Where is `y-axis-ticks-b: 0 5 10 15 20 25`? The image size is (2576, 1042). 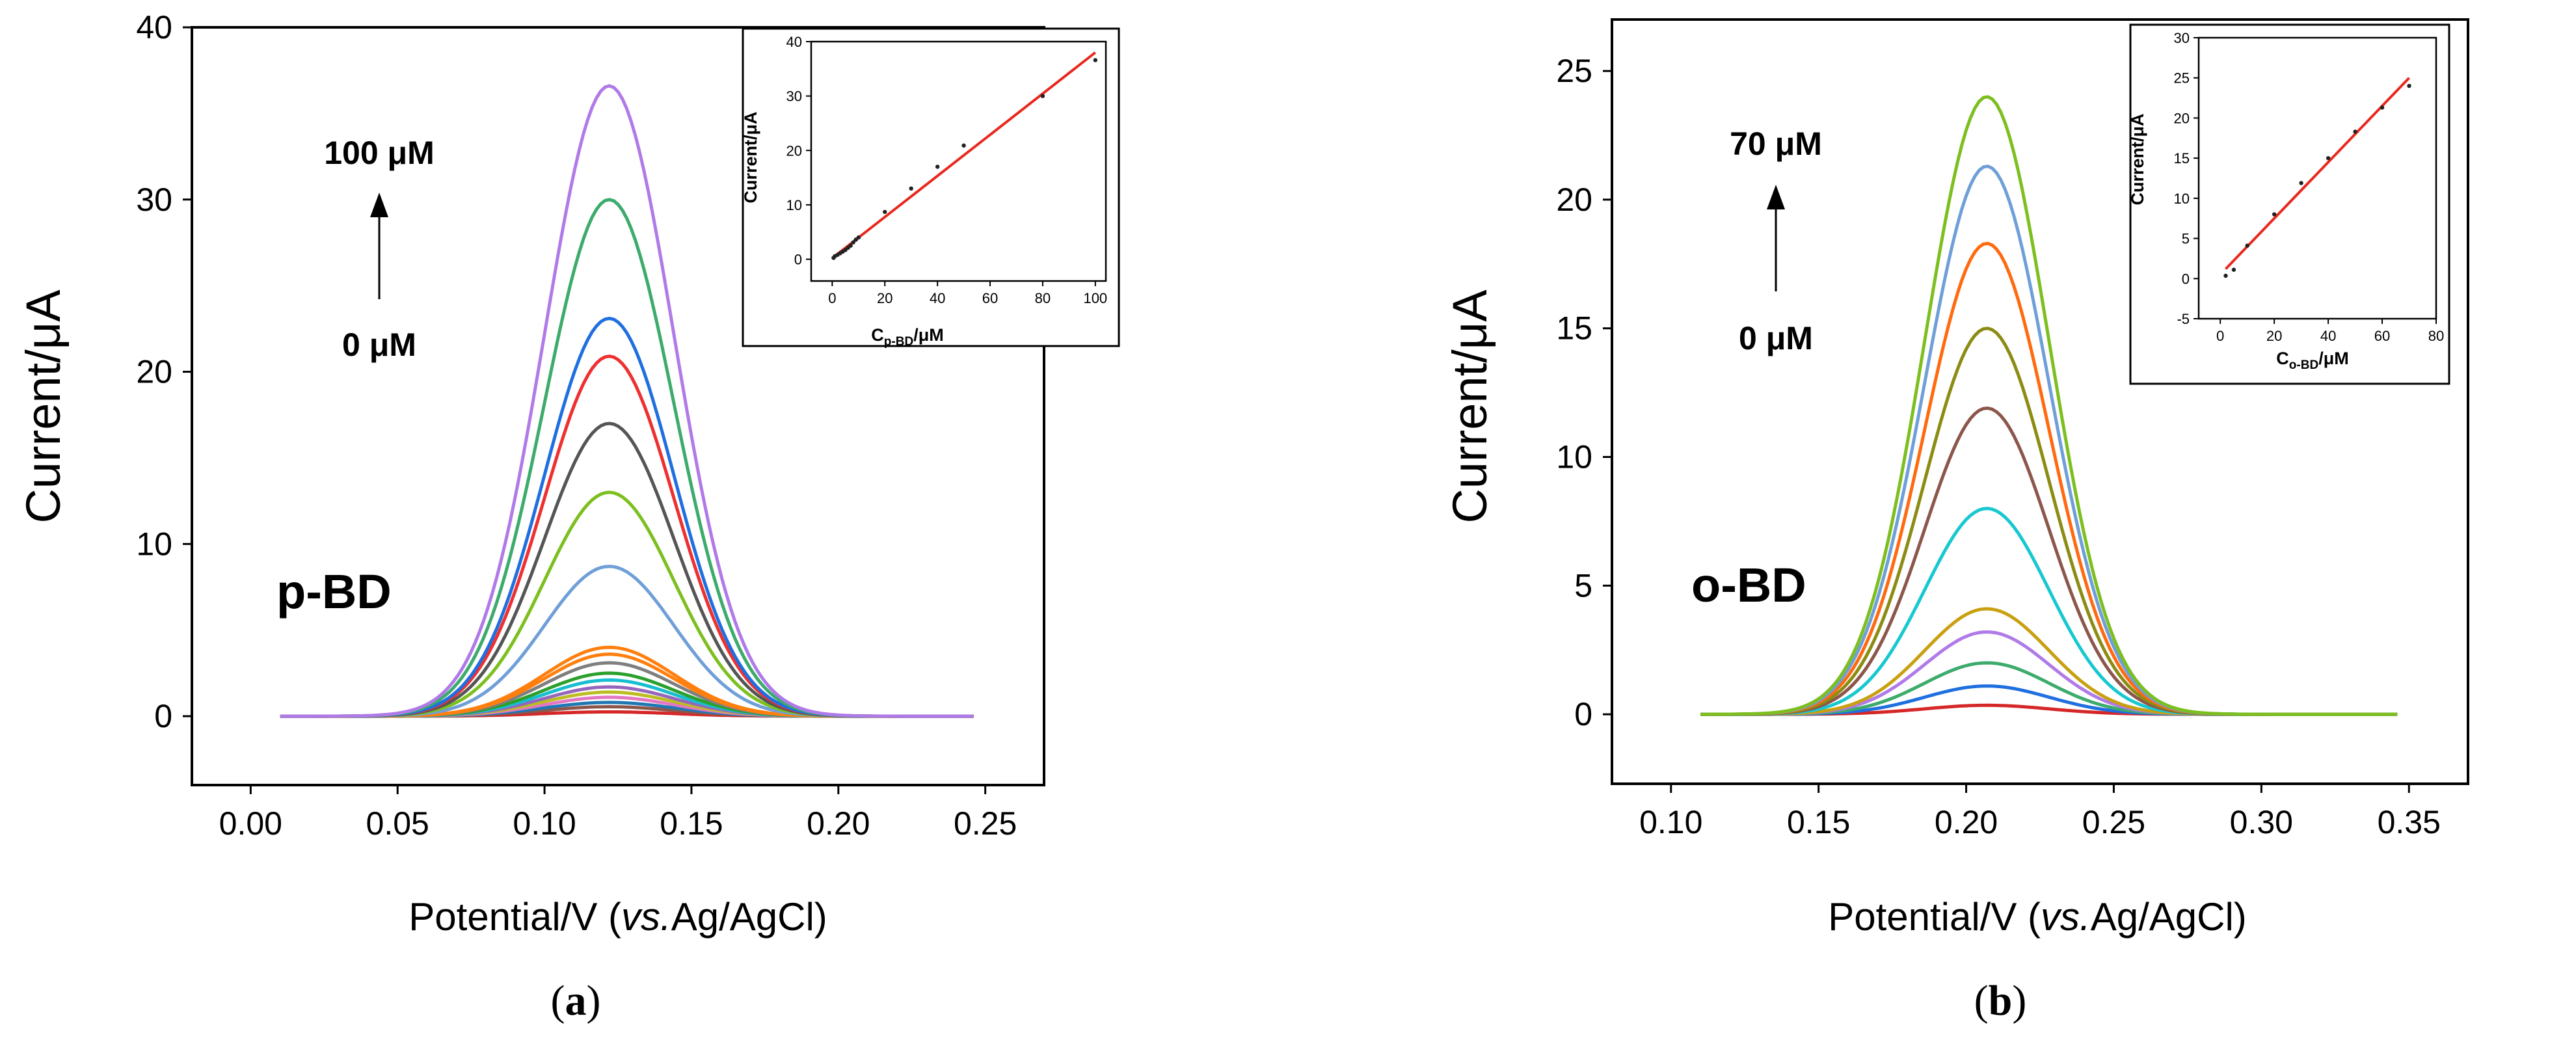
y-axis-ticks-b: 0 5 10 15 20 25 is located at coordinates (1584, 393).